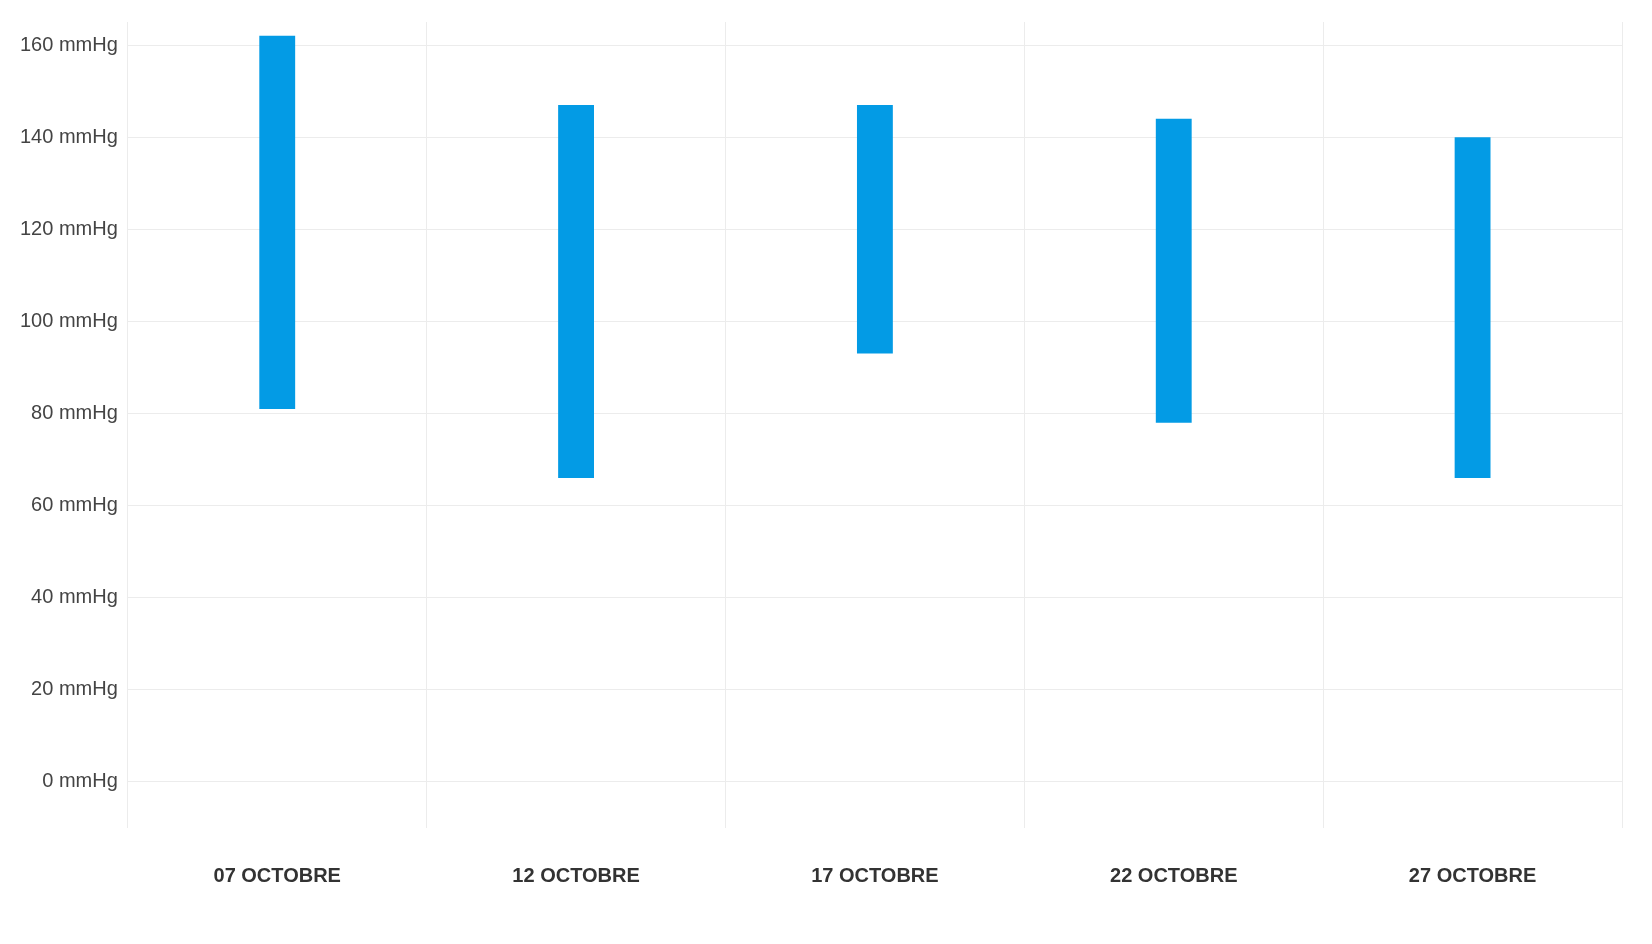 This screenshot has width=1652, height=944. Describe the element at coordinates (74, 504) in the screenshot. I see `y-tick-label: 60 mmHg` at that location.